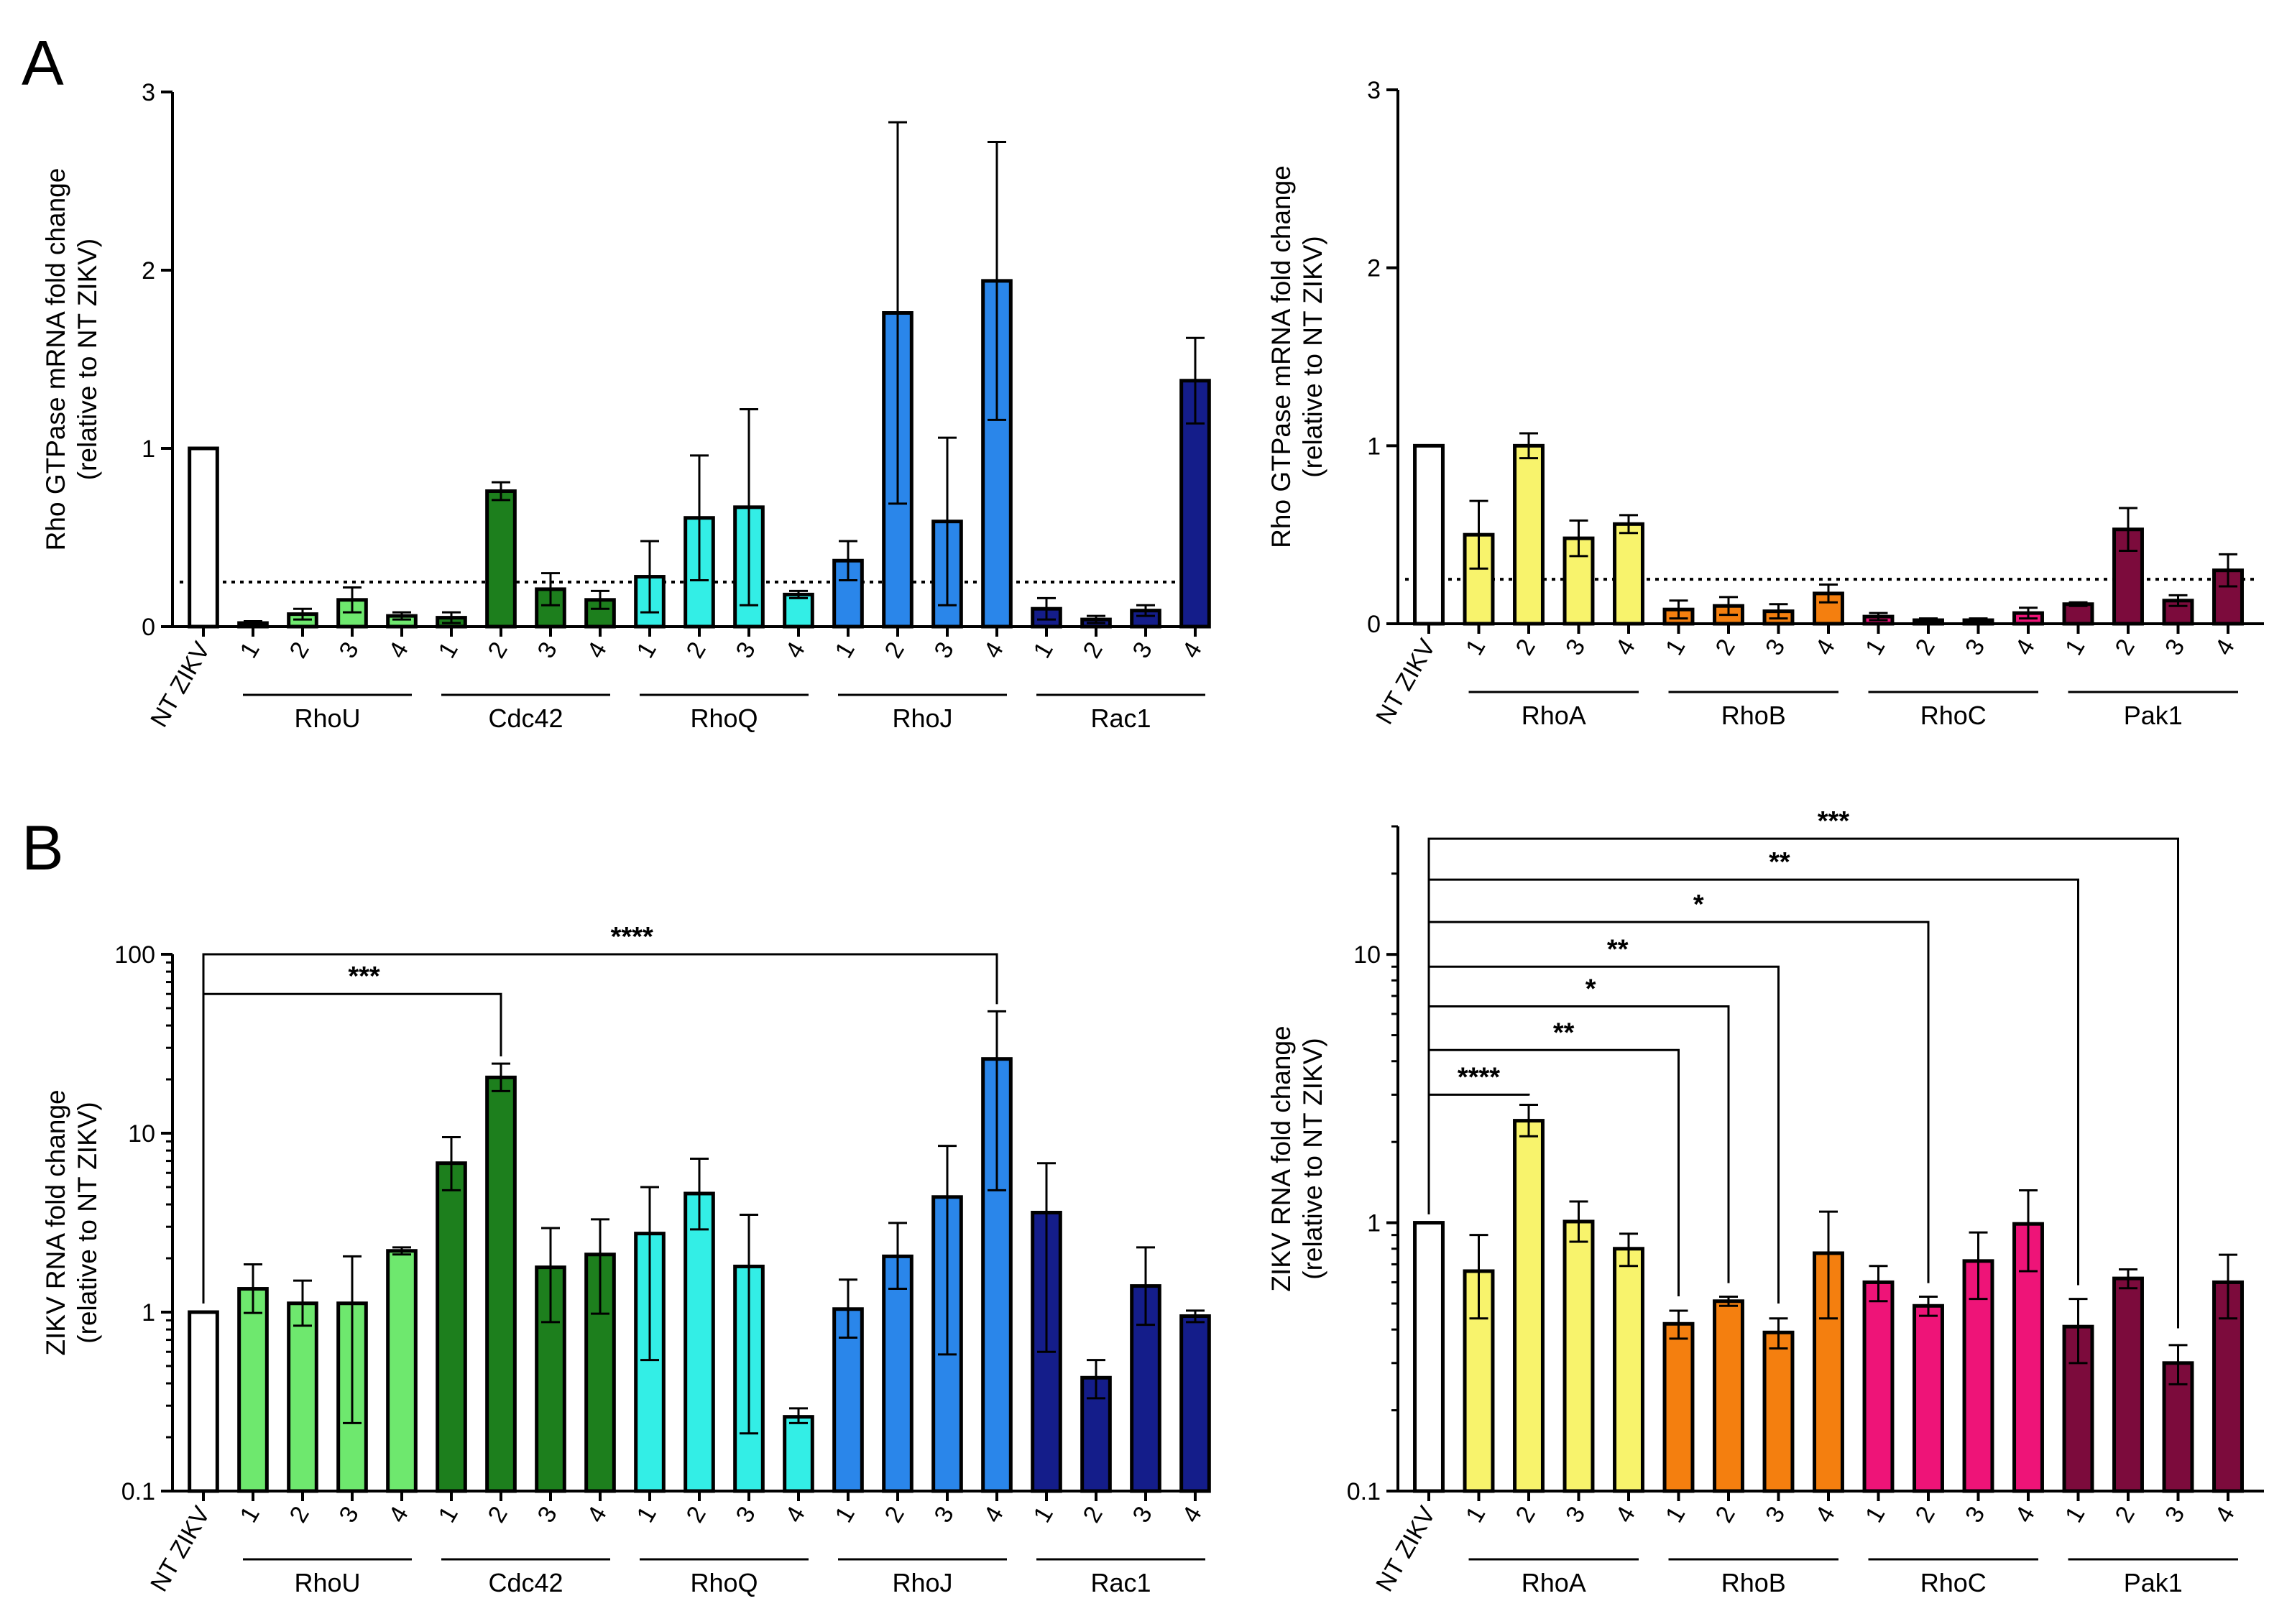 Image resolution: width=2292 pixels, height=1624 pixels. What do you see at coordinates (148, 627) in the screenshot?
I see `y-tick-label: 0` at bounding box center [148, 627].